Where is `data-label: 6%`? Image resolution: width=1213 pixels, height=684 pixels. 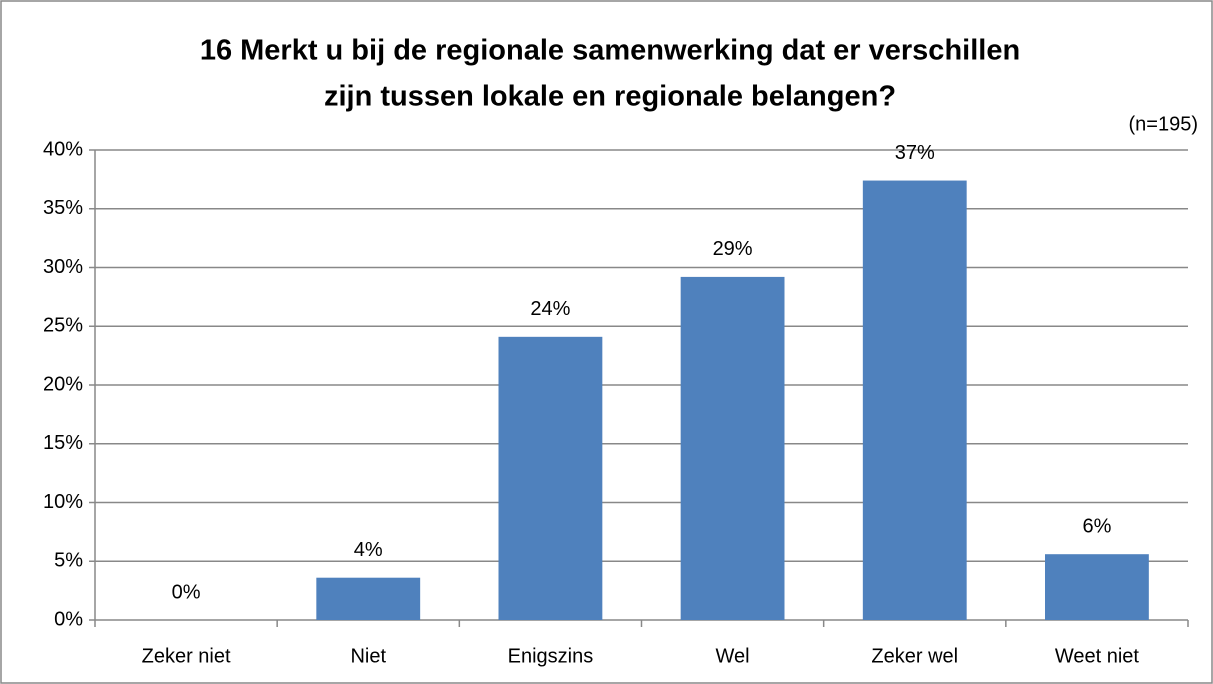
data-label: 6% is located at coordinates (1096, 526).